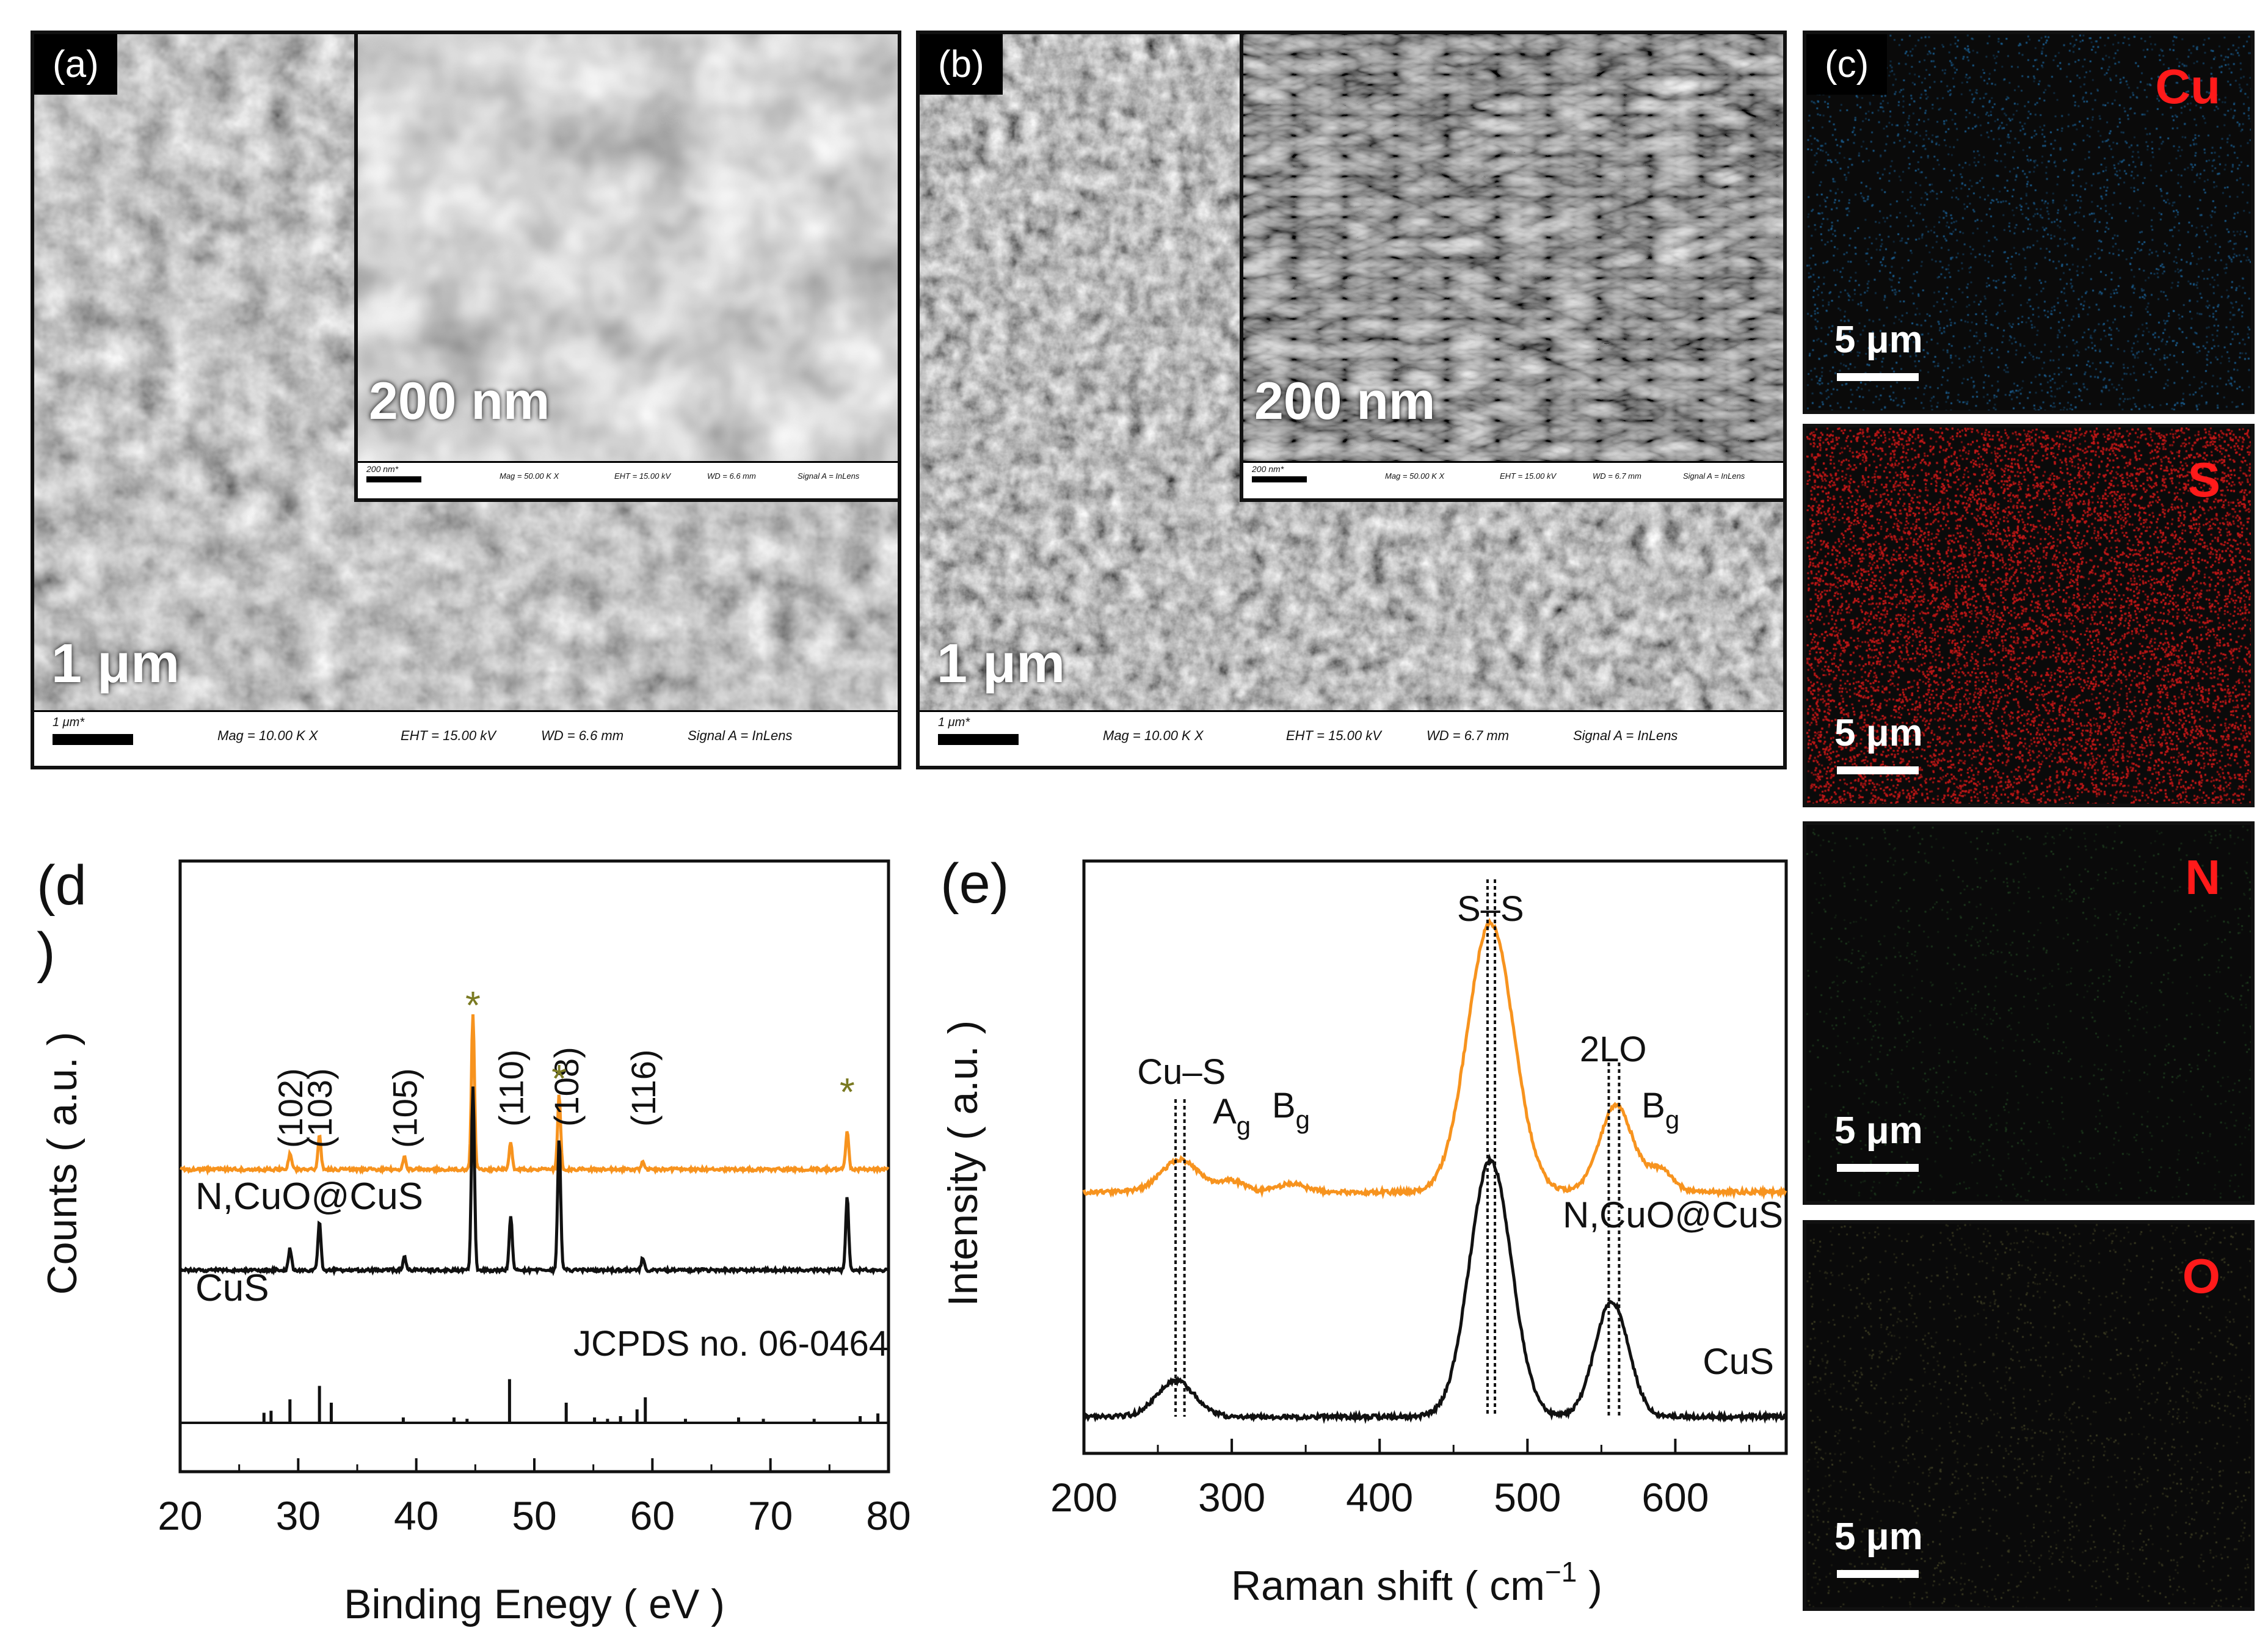  Describe the element at coordinates (1614, 1049) in the screenshot. I see `peak-label-2lo: 2LO` at that location.